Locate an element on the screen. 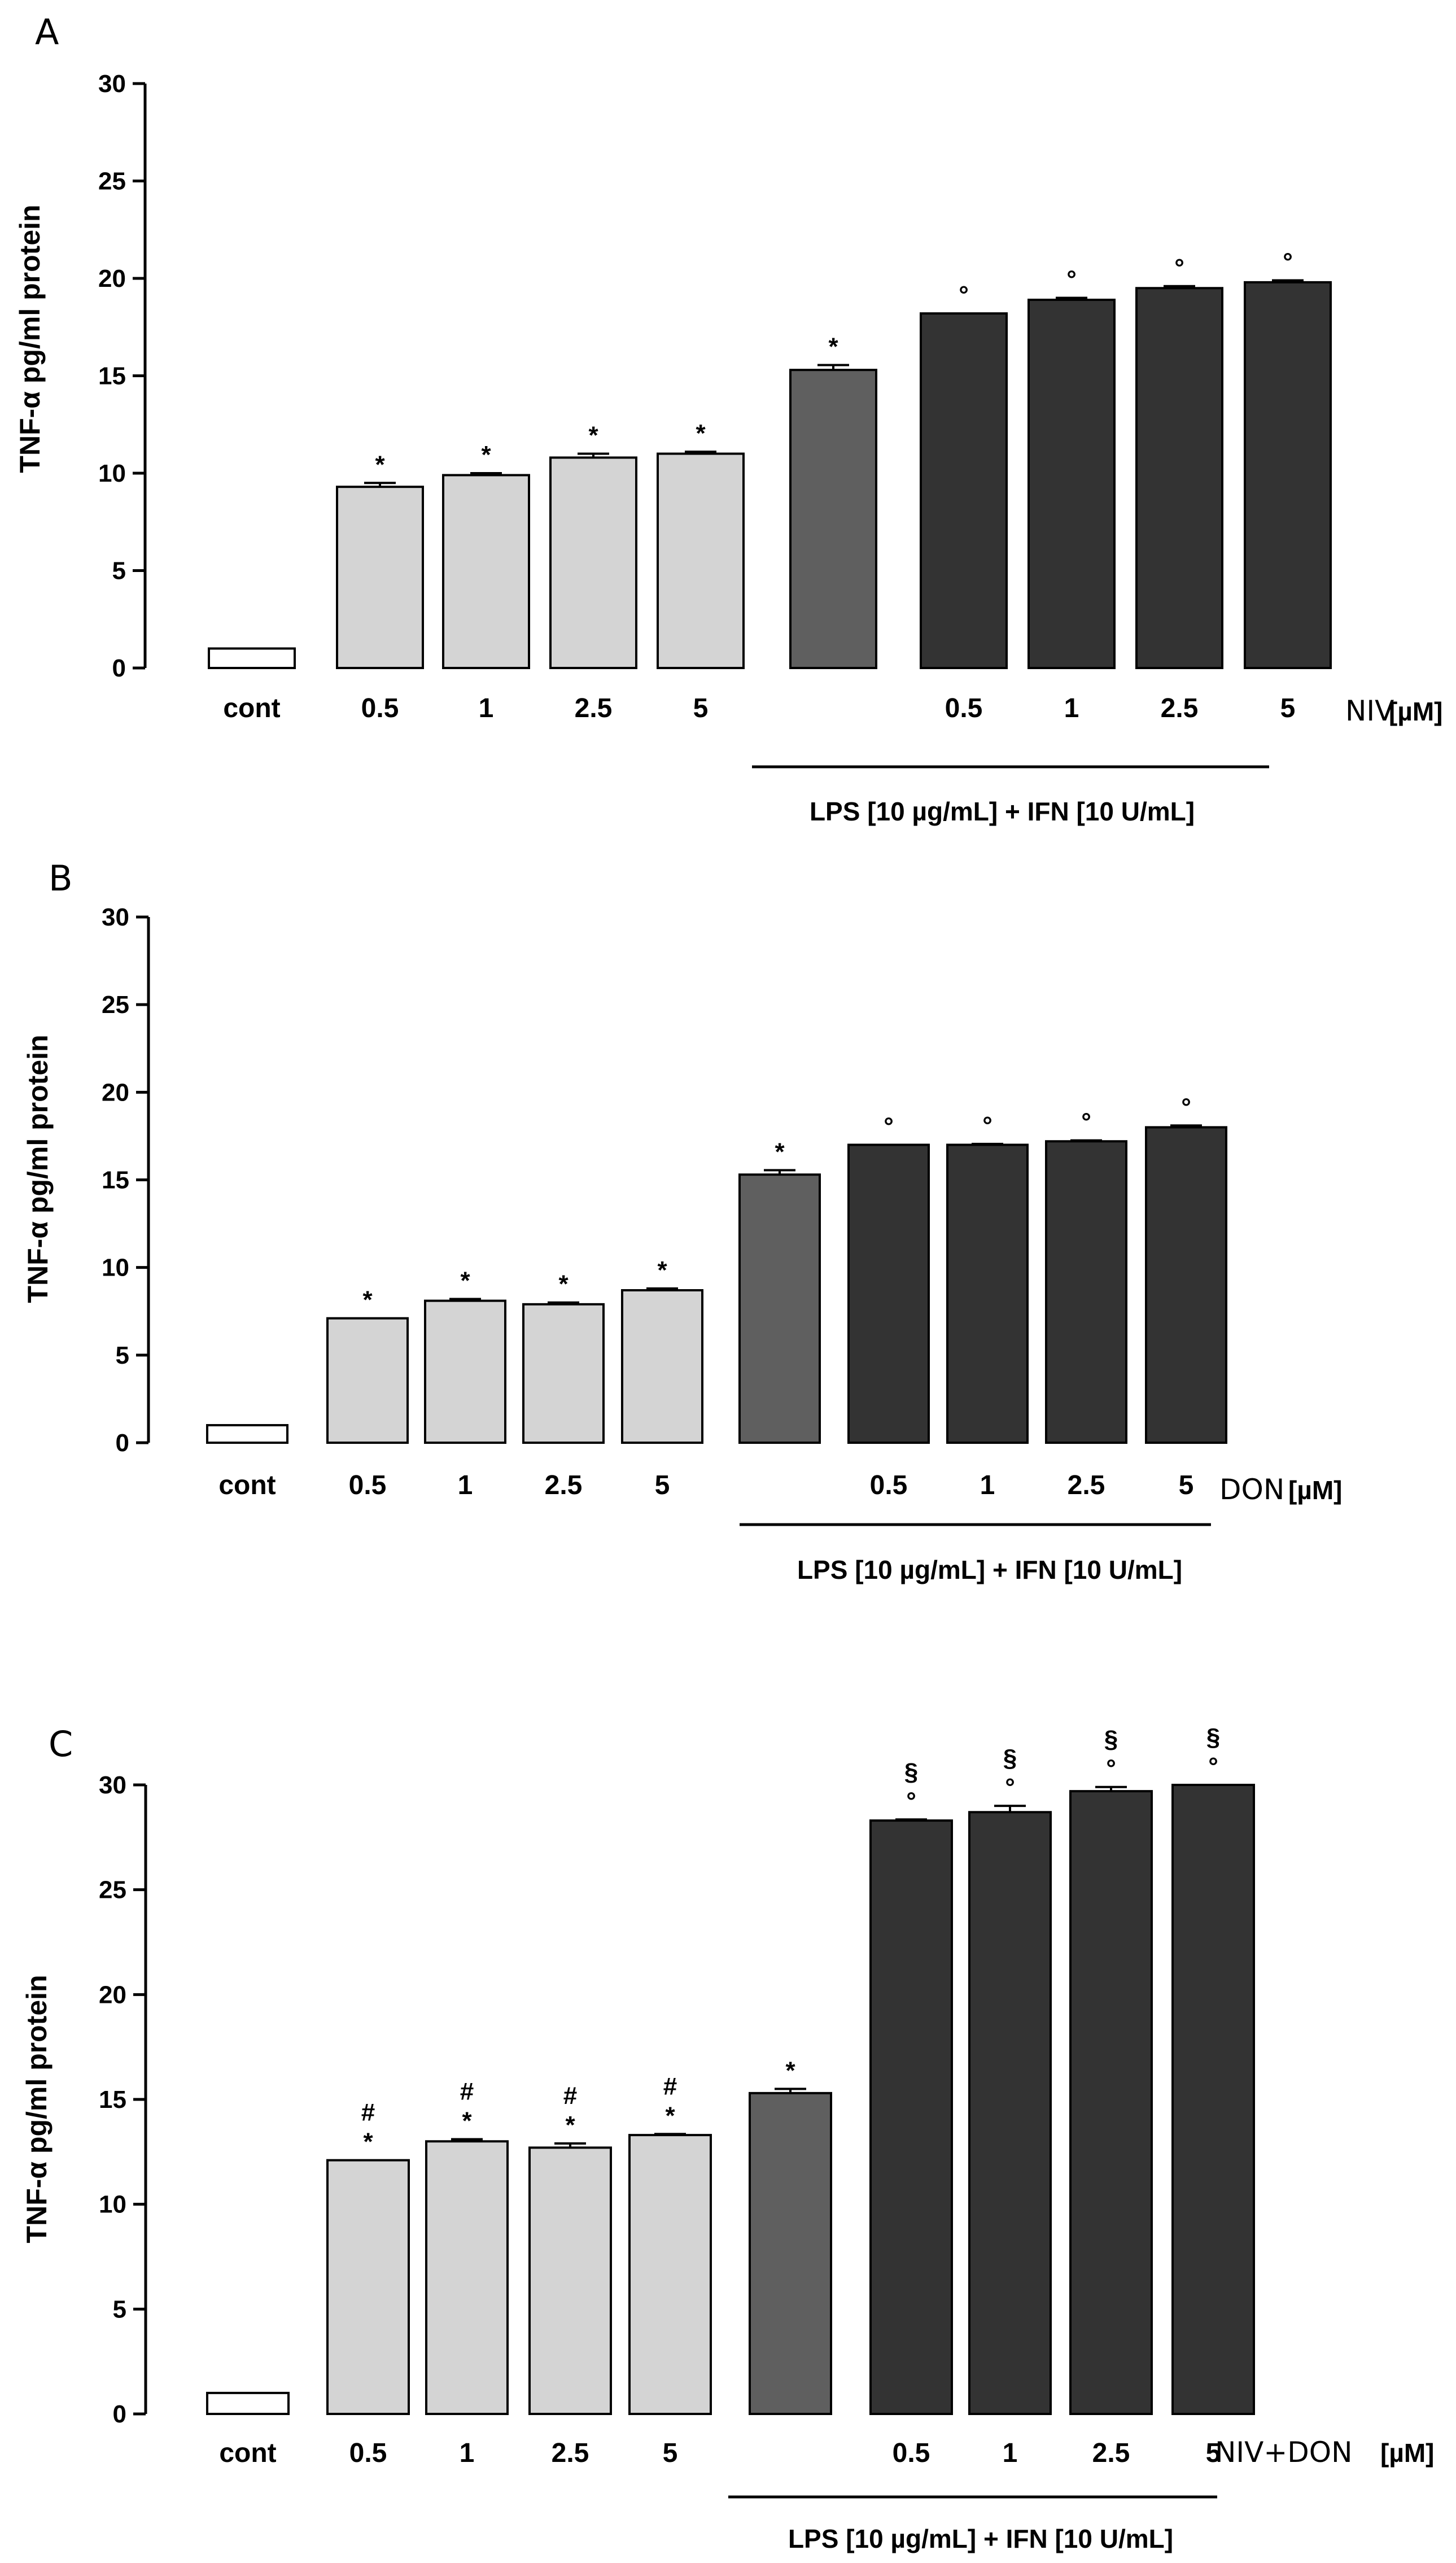 This screenshot has width=1456, height=2563. panel-letter-a: A is located at coordinates (47, 32).